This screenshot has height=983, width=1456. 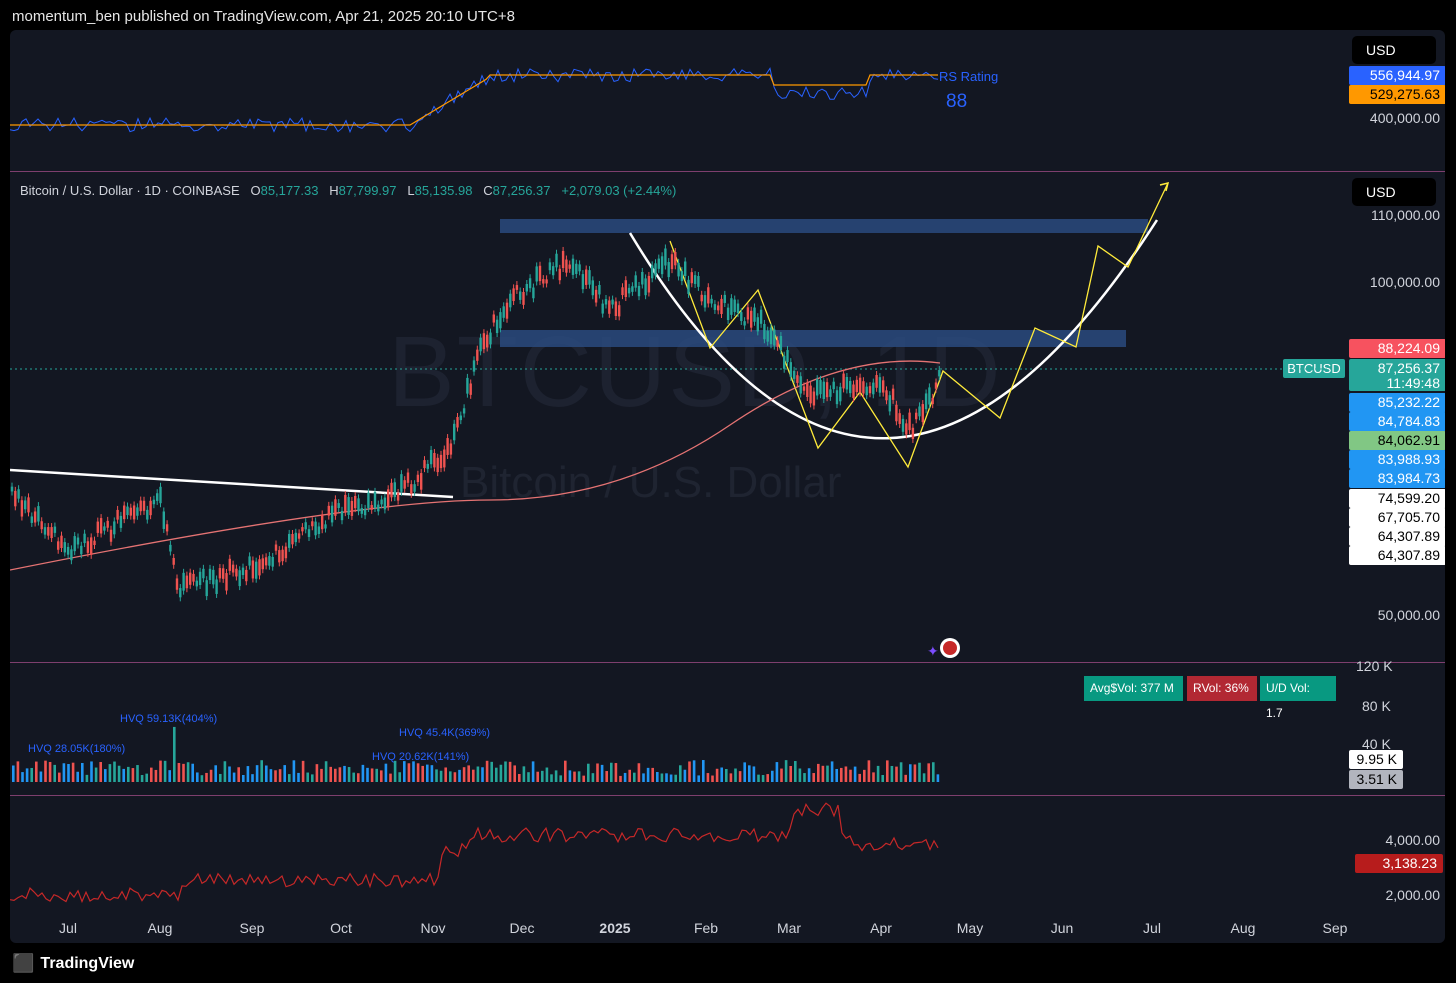 I want to click on brand-name: TradingView, so click(x=87, y=963).